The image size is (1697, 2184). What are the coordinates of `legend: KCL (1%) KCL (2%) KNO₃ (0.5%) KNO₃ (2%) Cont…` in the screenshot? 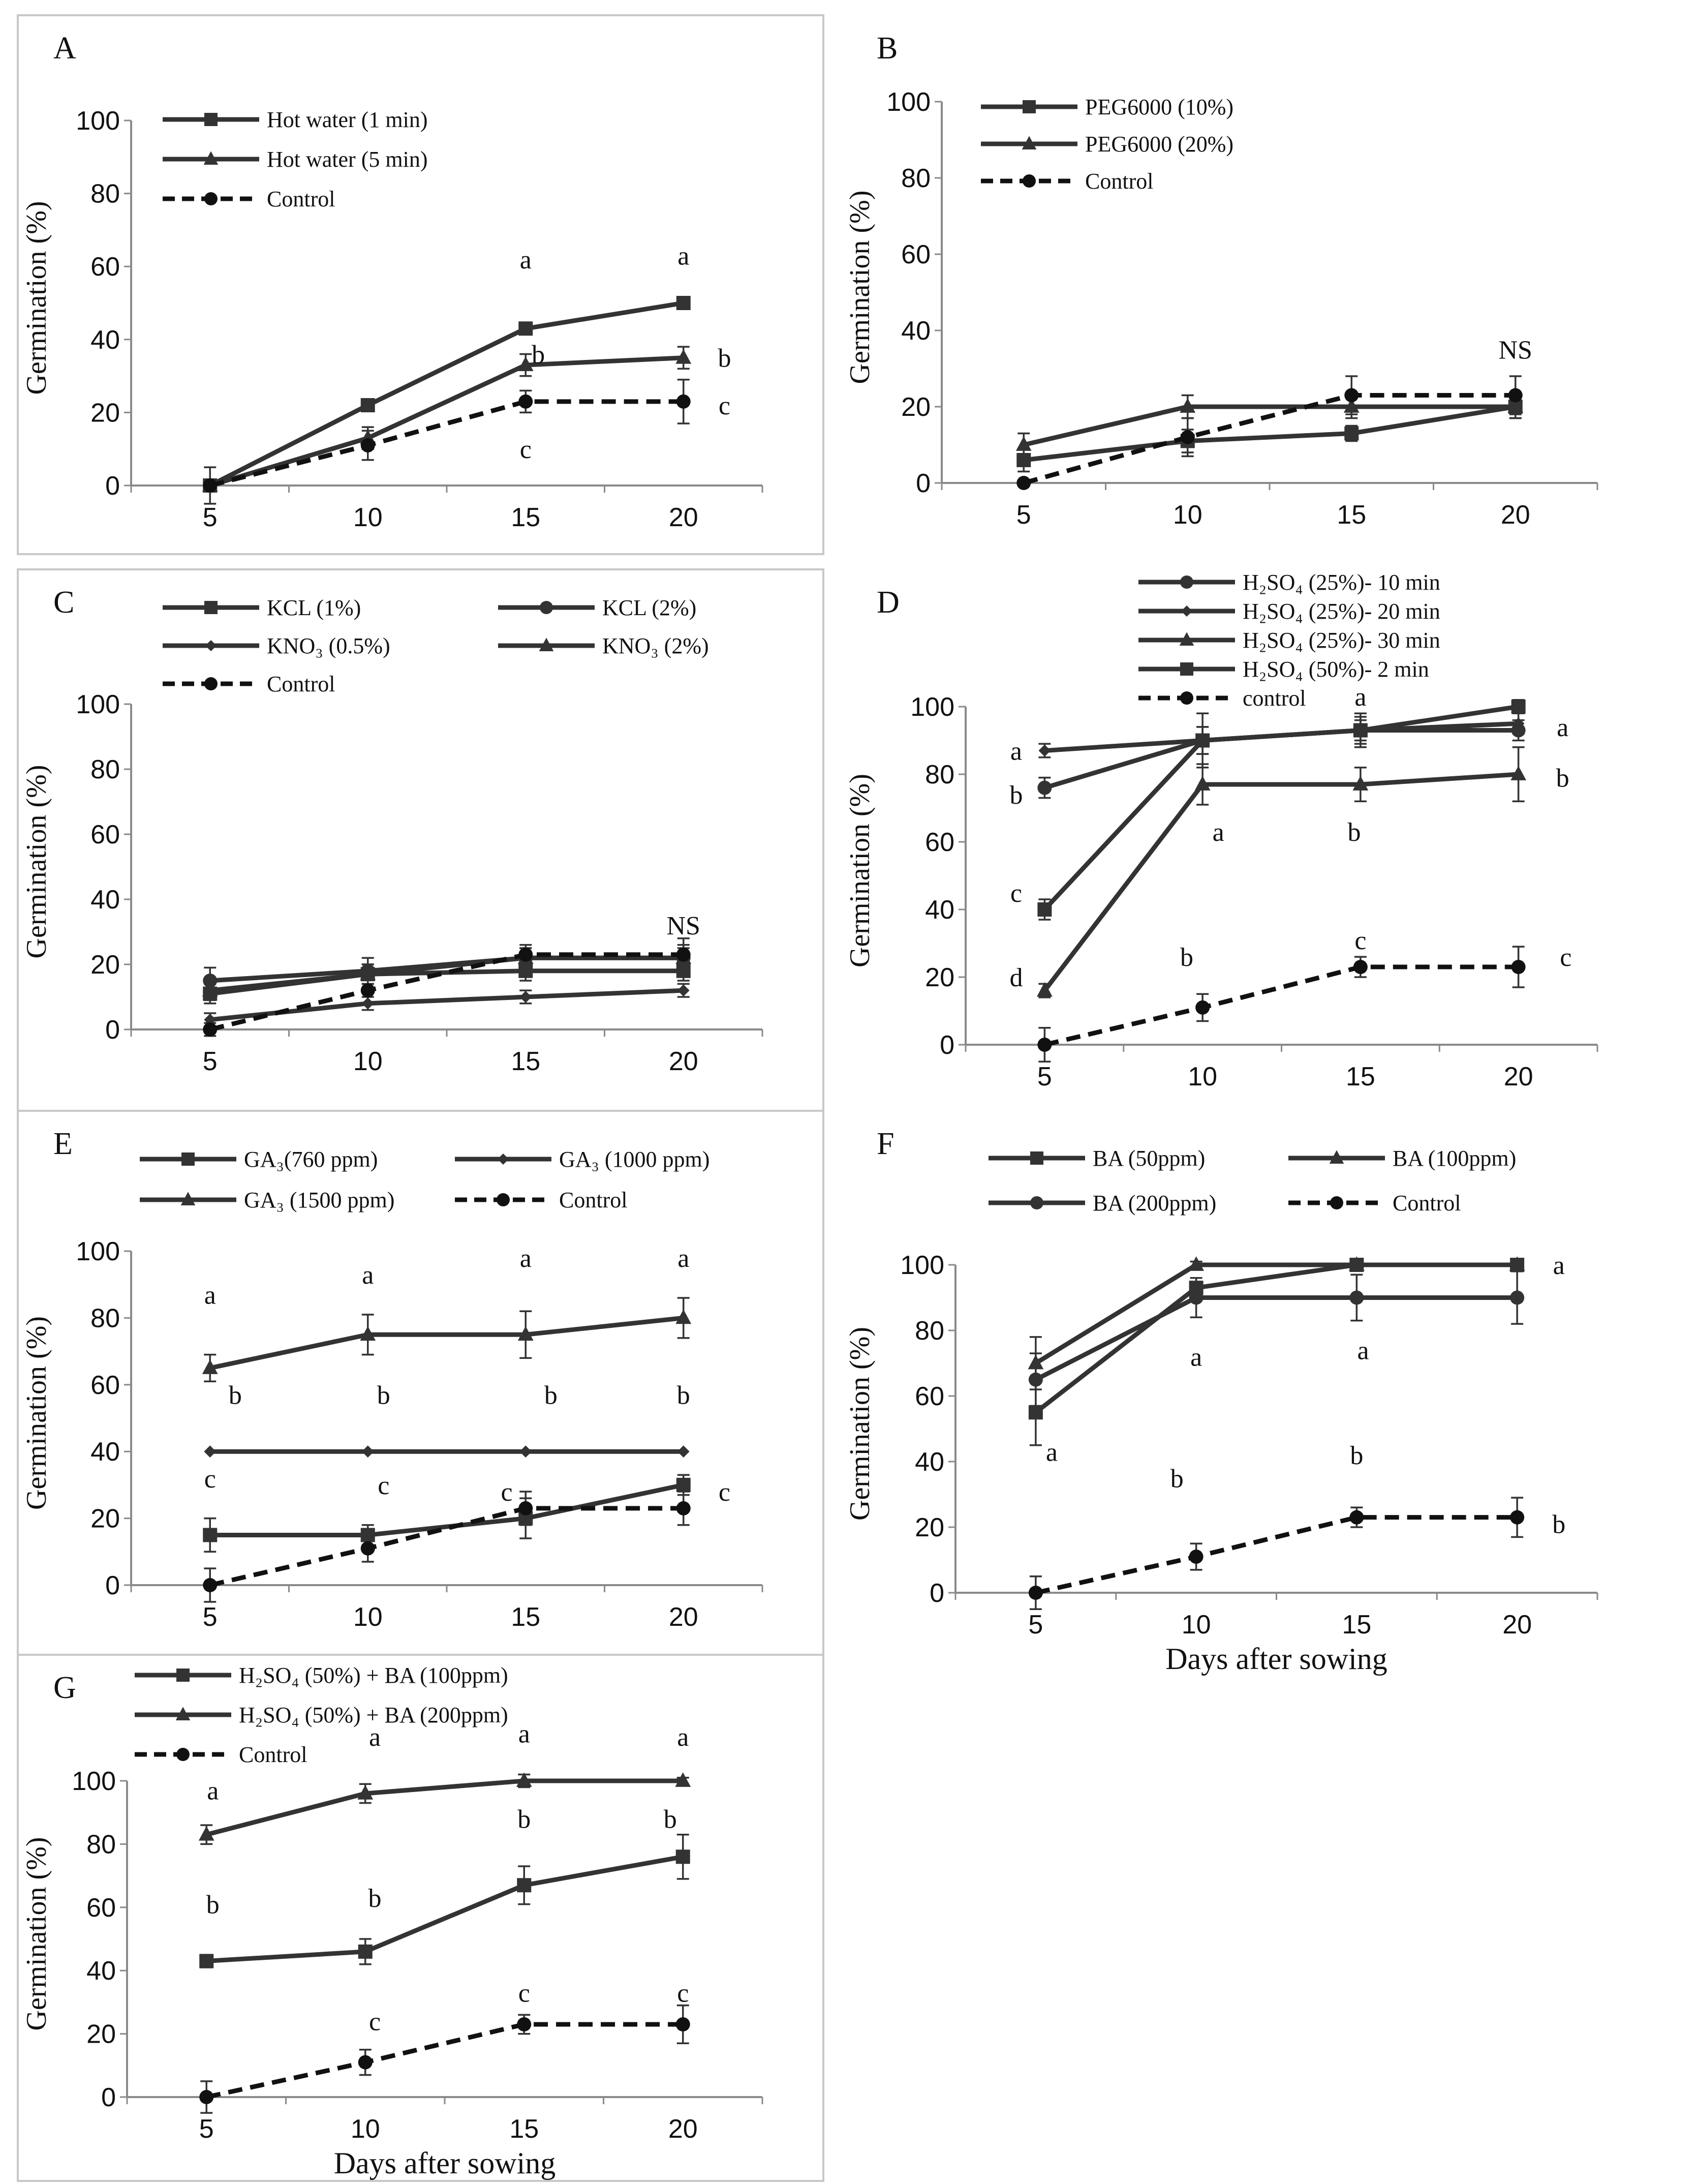 It's located at (436, 645).